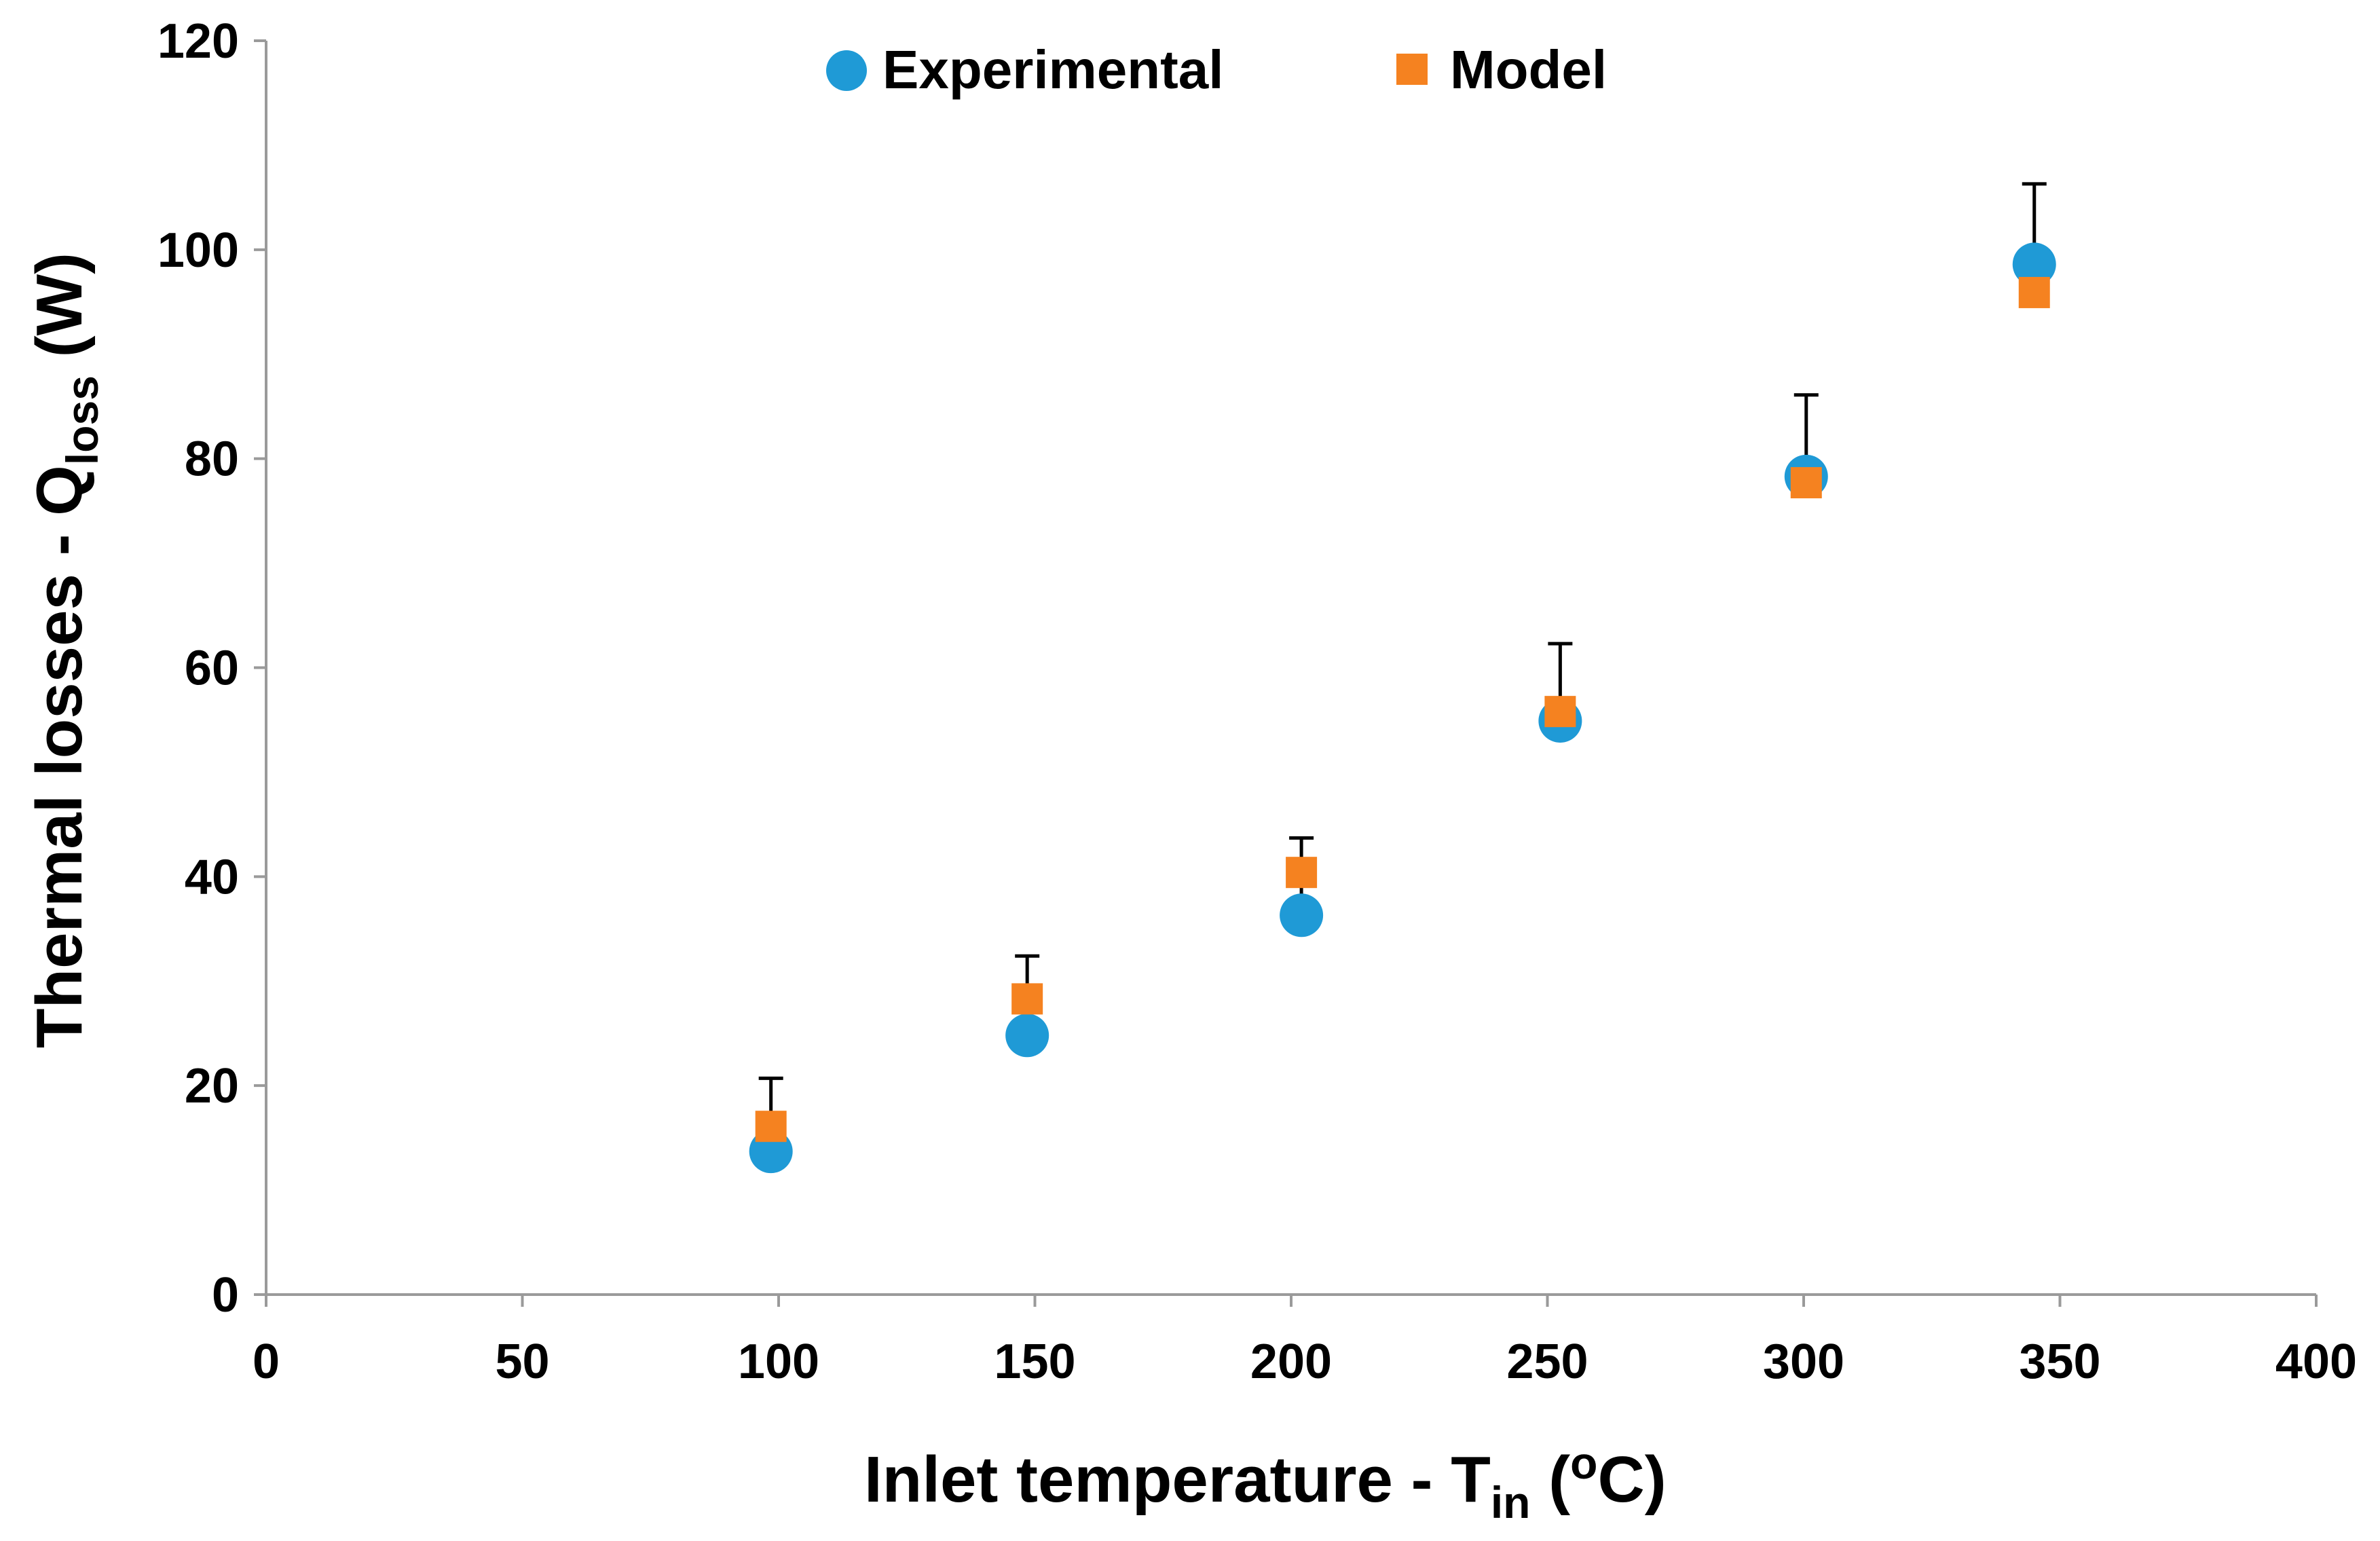  What do you see at coordinates (212, 669) in the screenshot?
I see `y-tick-label: 60` at bounding box center [212, 669].